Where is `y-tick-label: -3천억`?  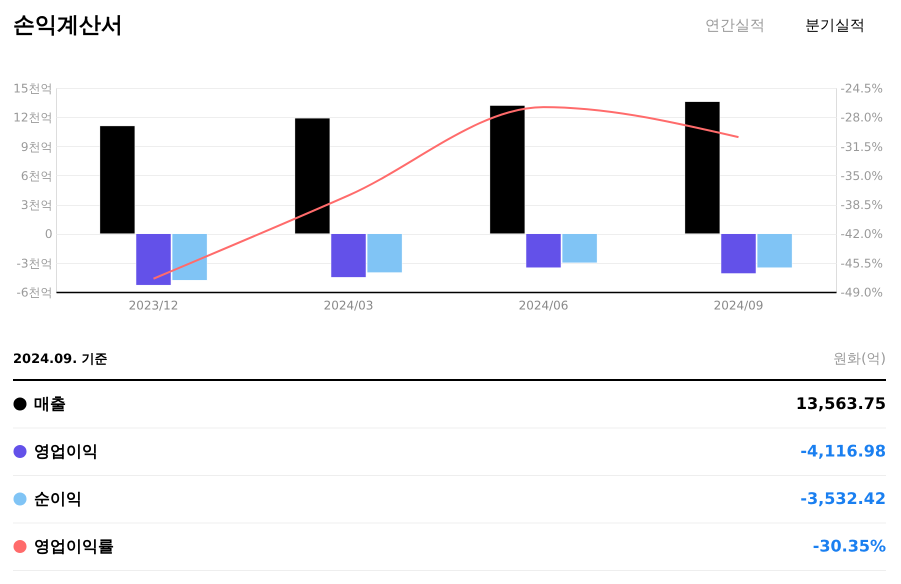 y-tick-label: -3천억 is located at coordinates (34, 263).